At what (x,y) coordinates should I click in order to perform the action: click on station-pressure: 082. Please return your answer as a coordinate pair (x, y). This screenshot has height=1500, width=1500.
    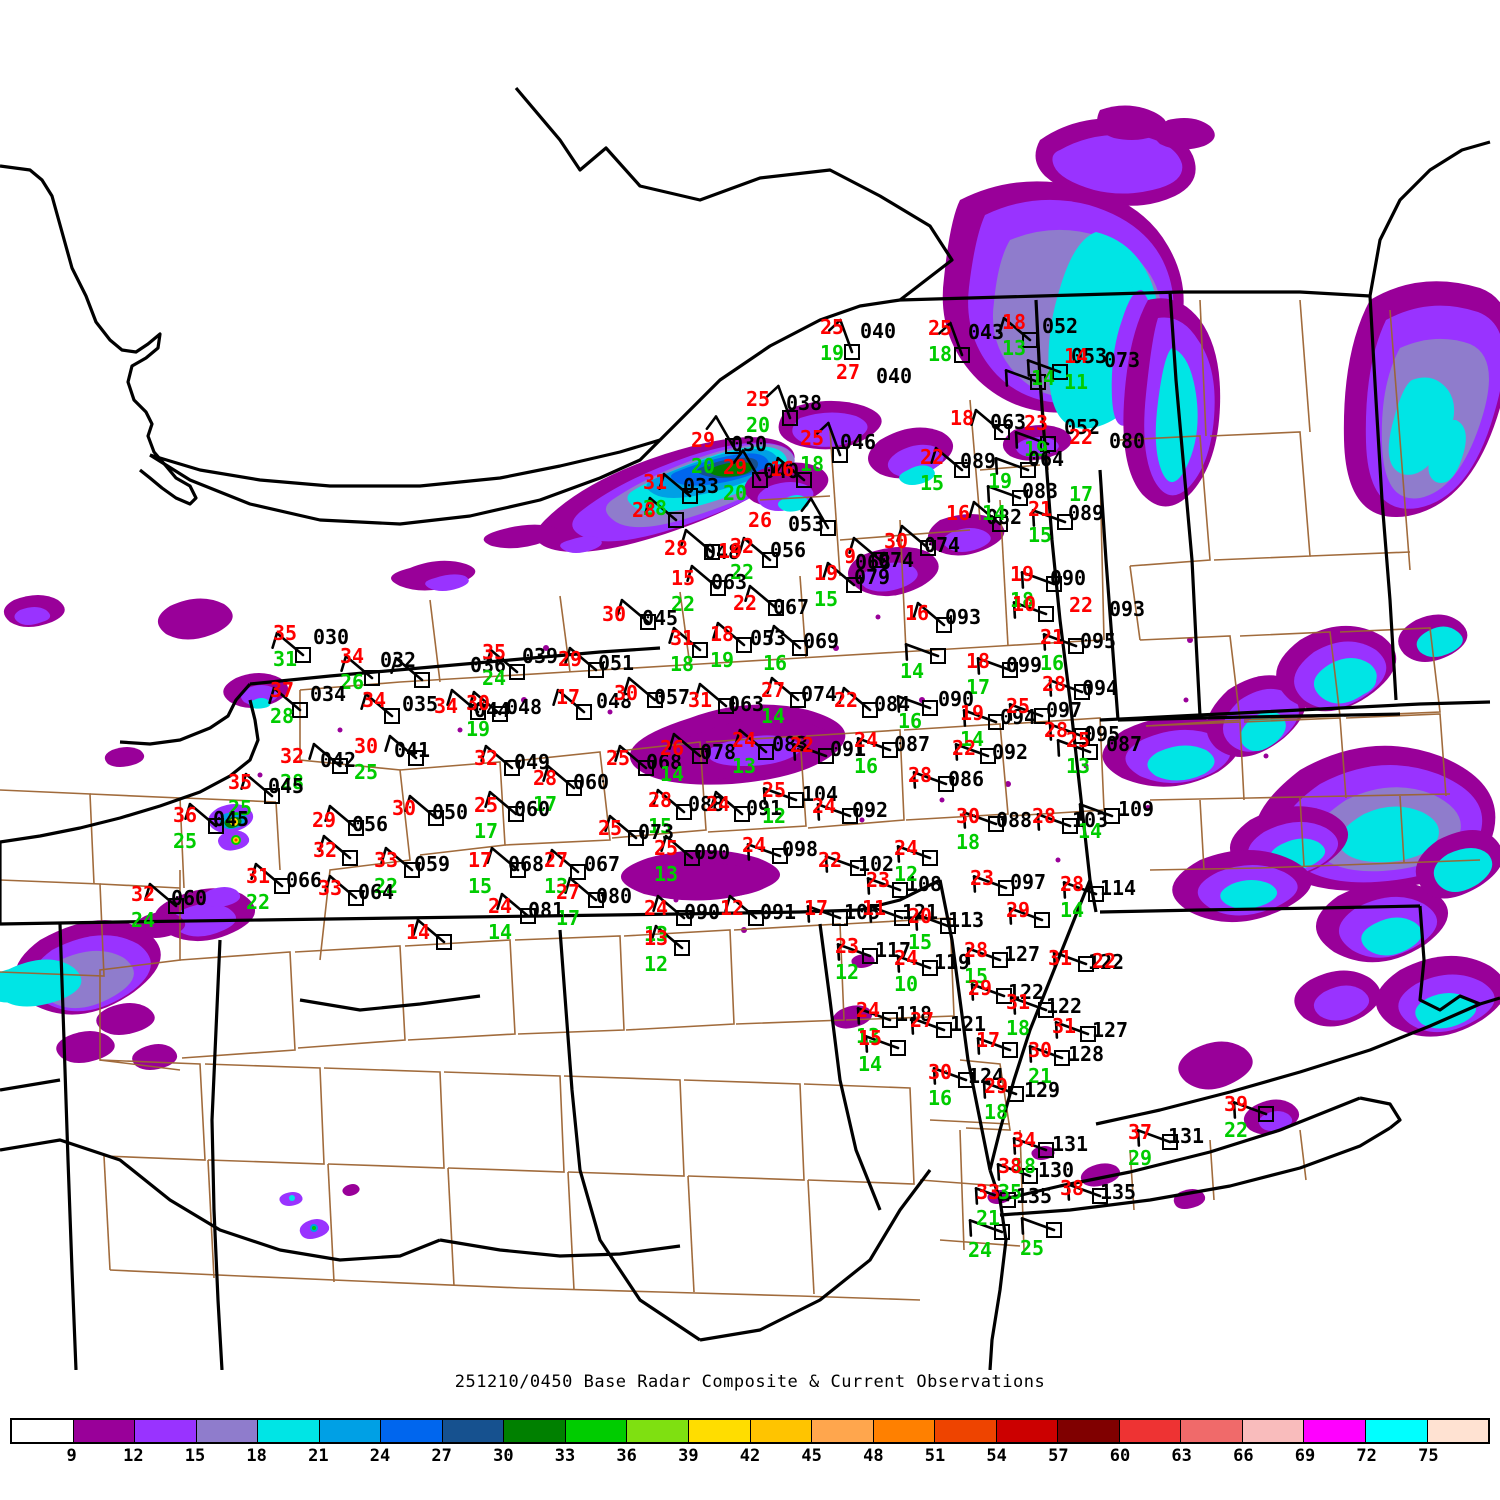
    Looking at the image, I should click on (1004, 517).